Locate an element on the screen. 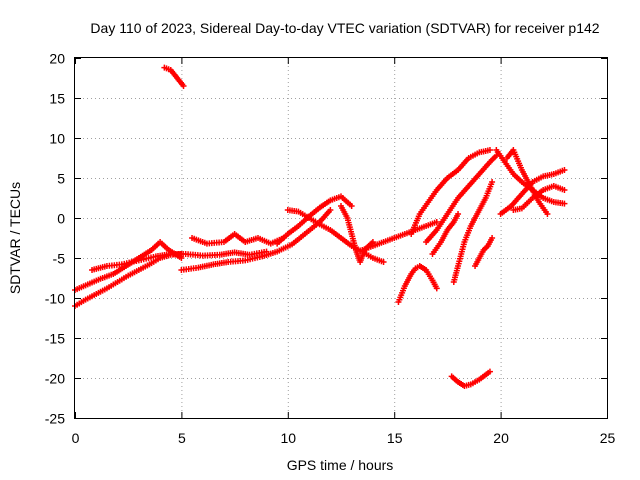 This screenshot has height=480, width=640. x-tick-label: 15 is located at coordinates (395, 438).